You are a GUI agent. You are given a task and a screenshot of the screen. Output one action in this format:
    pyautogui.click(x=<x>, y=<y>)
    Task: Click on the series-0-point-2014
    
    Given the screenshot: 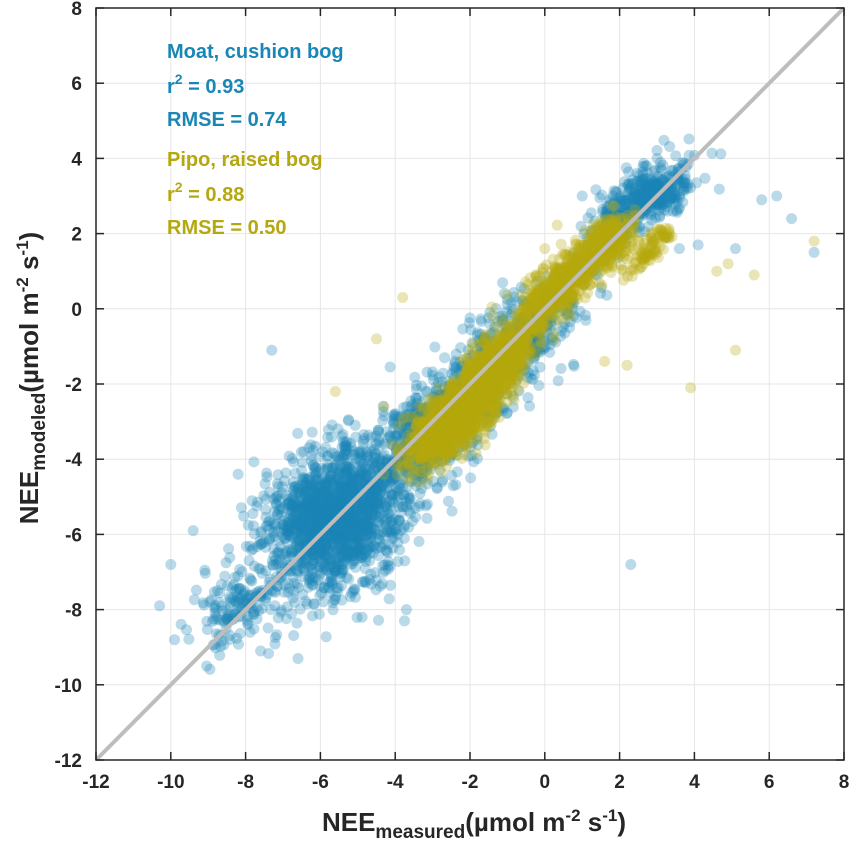 What is the action you would take?
    pyautogui.click(x=435, y=347)
    